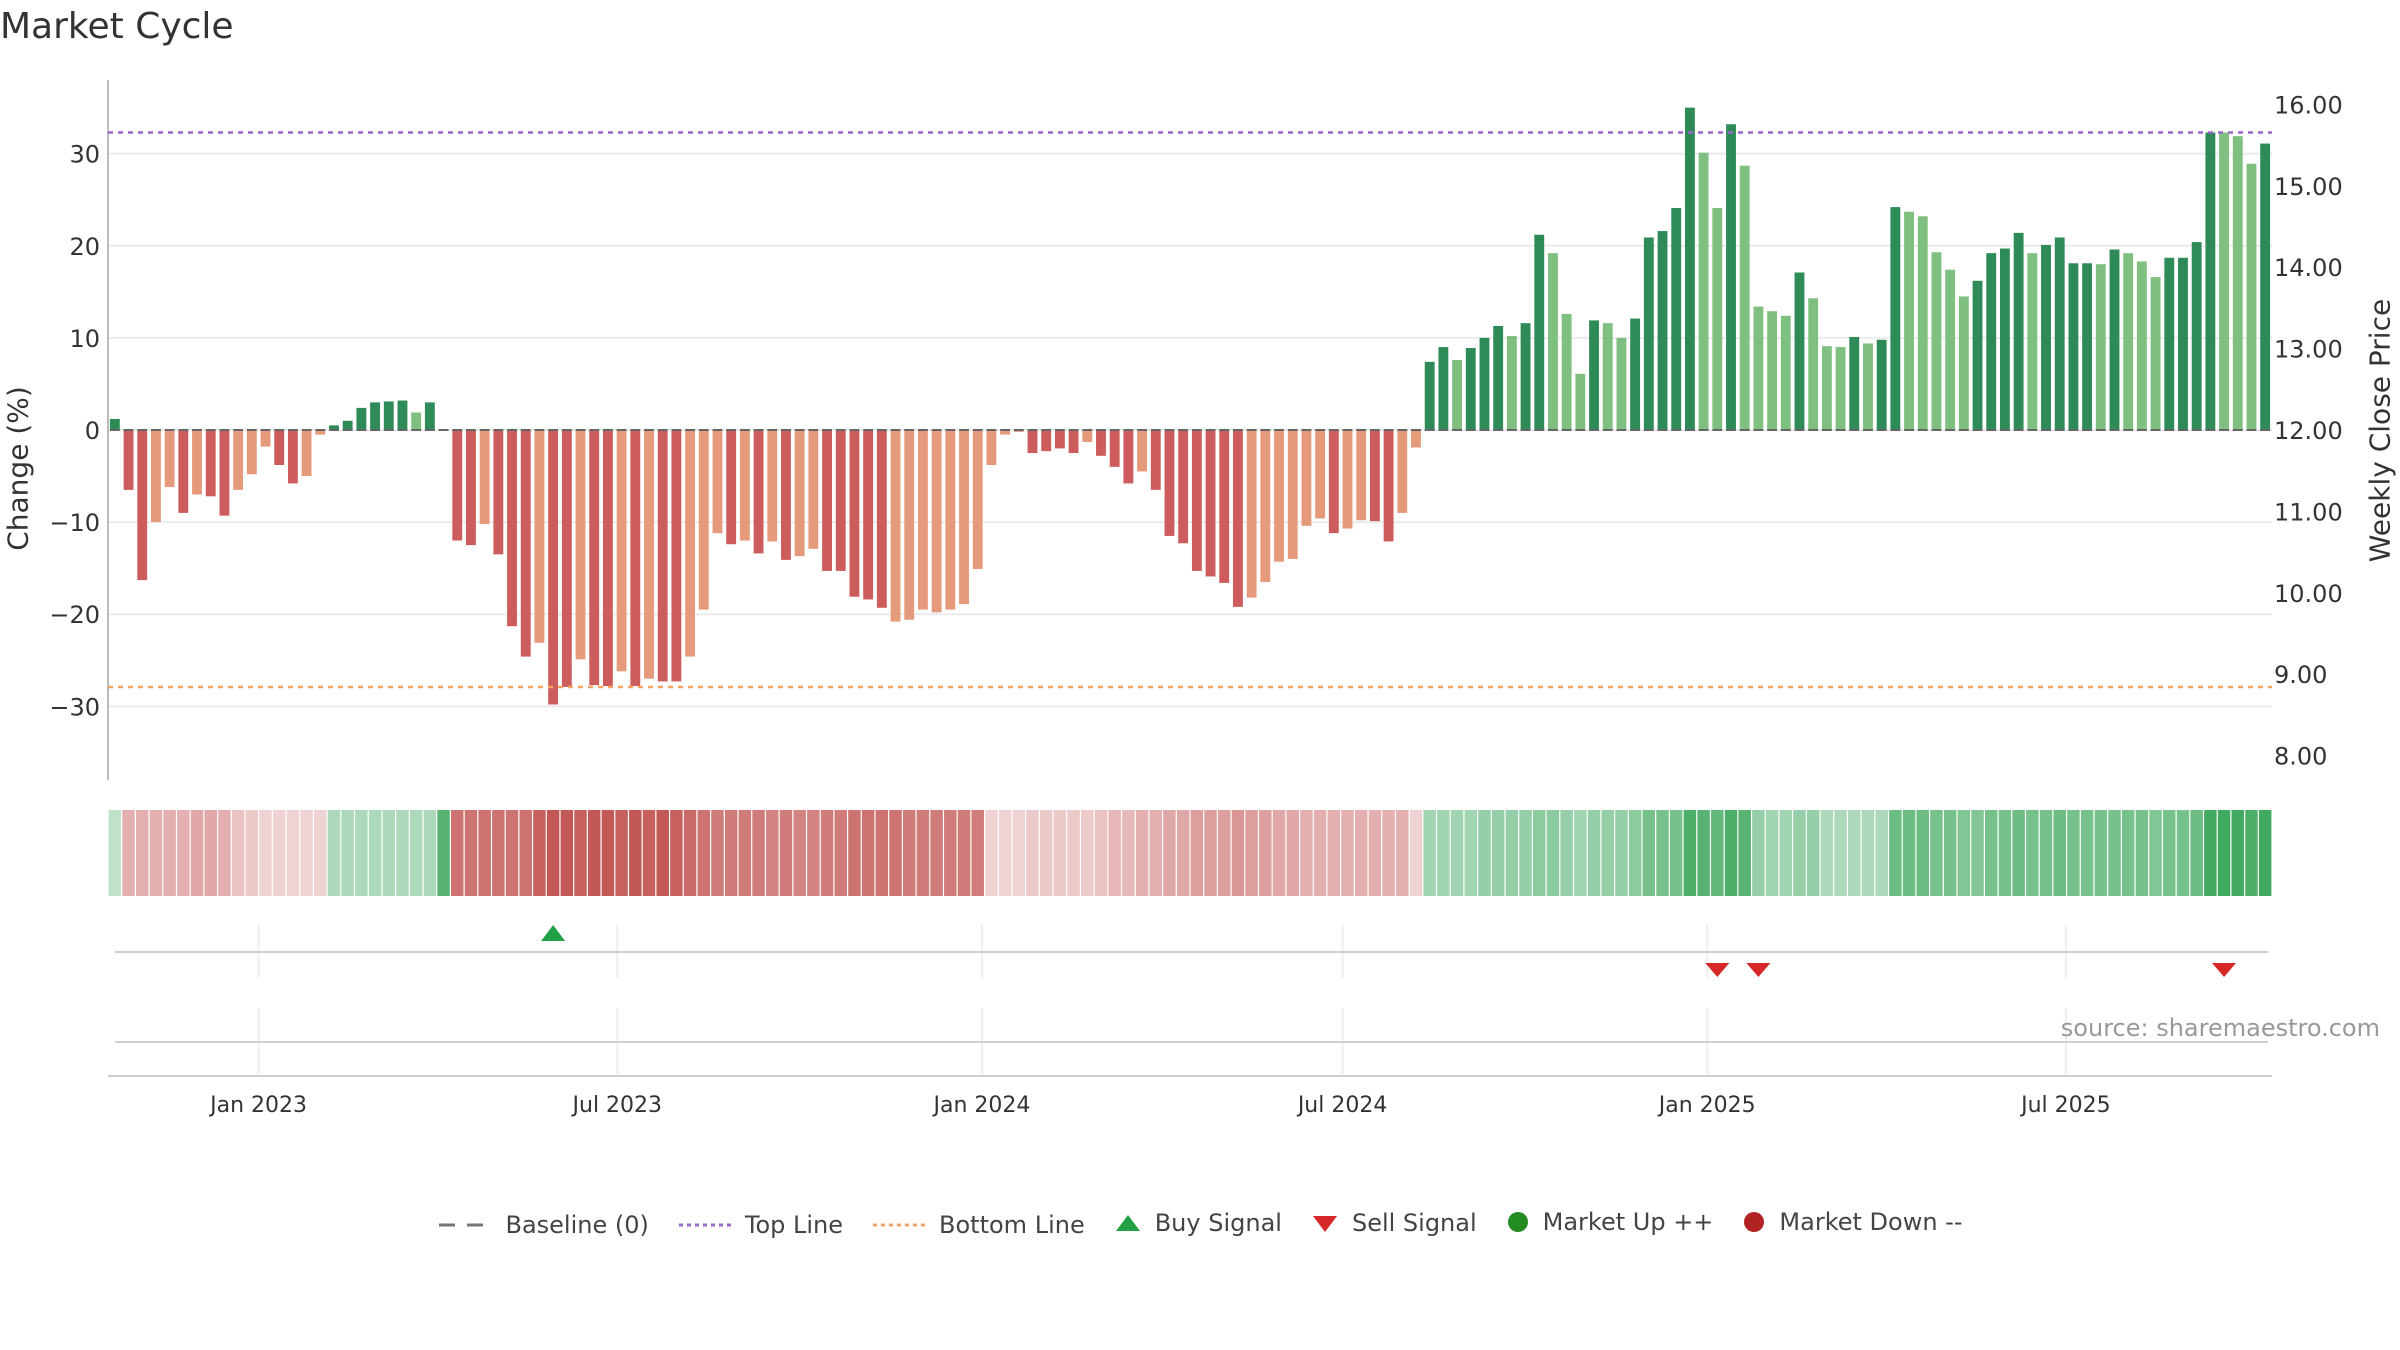 The height and width of the screenshot is (1350, 2400). What do you see at coordinates (2308, 187) in the screenshot?
I see `y-right-tick-label: 15.00` at bounding box center [2308, 187].